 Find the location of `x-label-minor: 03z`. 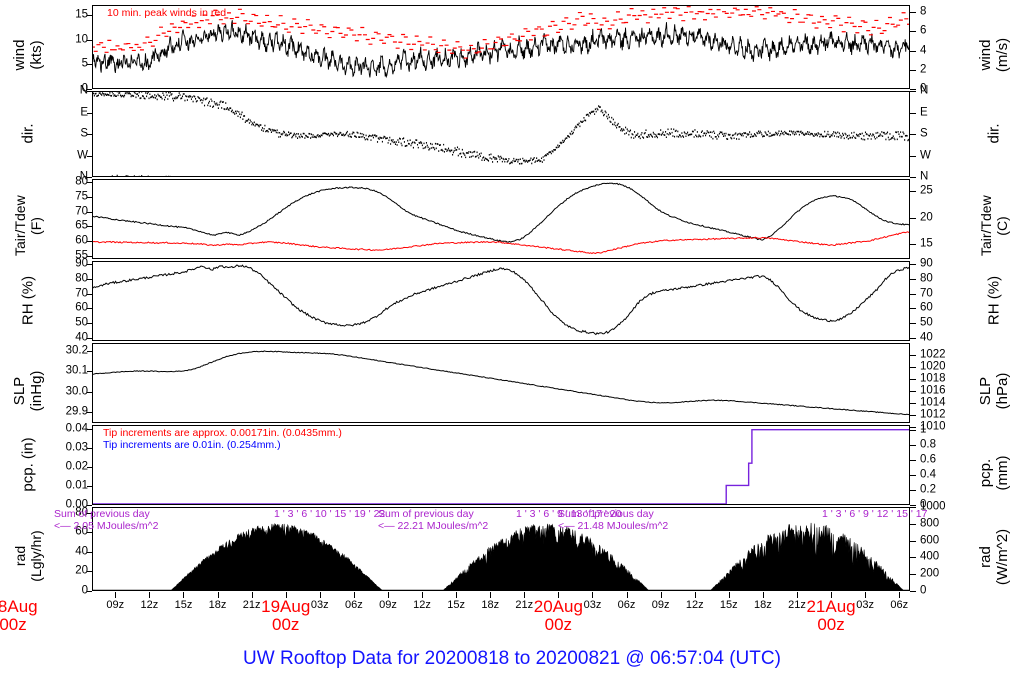

x-label-minor: 03z is located at coordinates (865, 605).